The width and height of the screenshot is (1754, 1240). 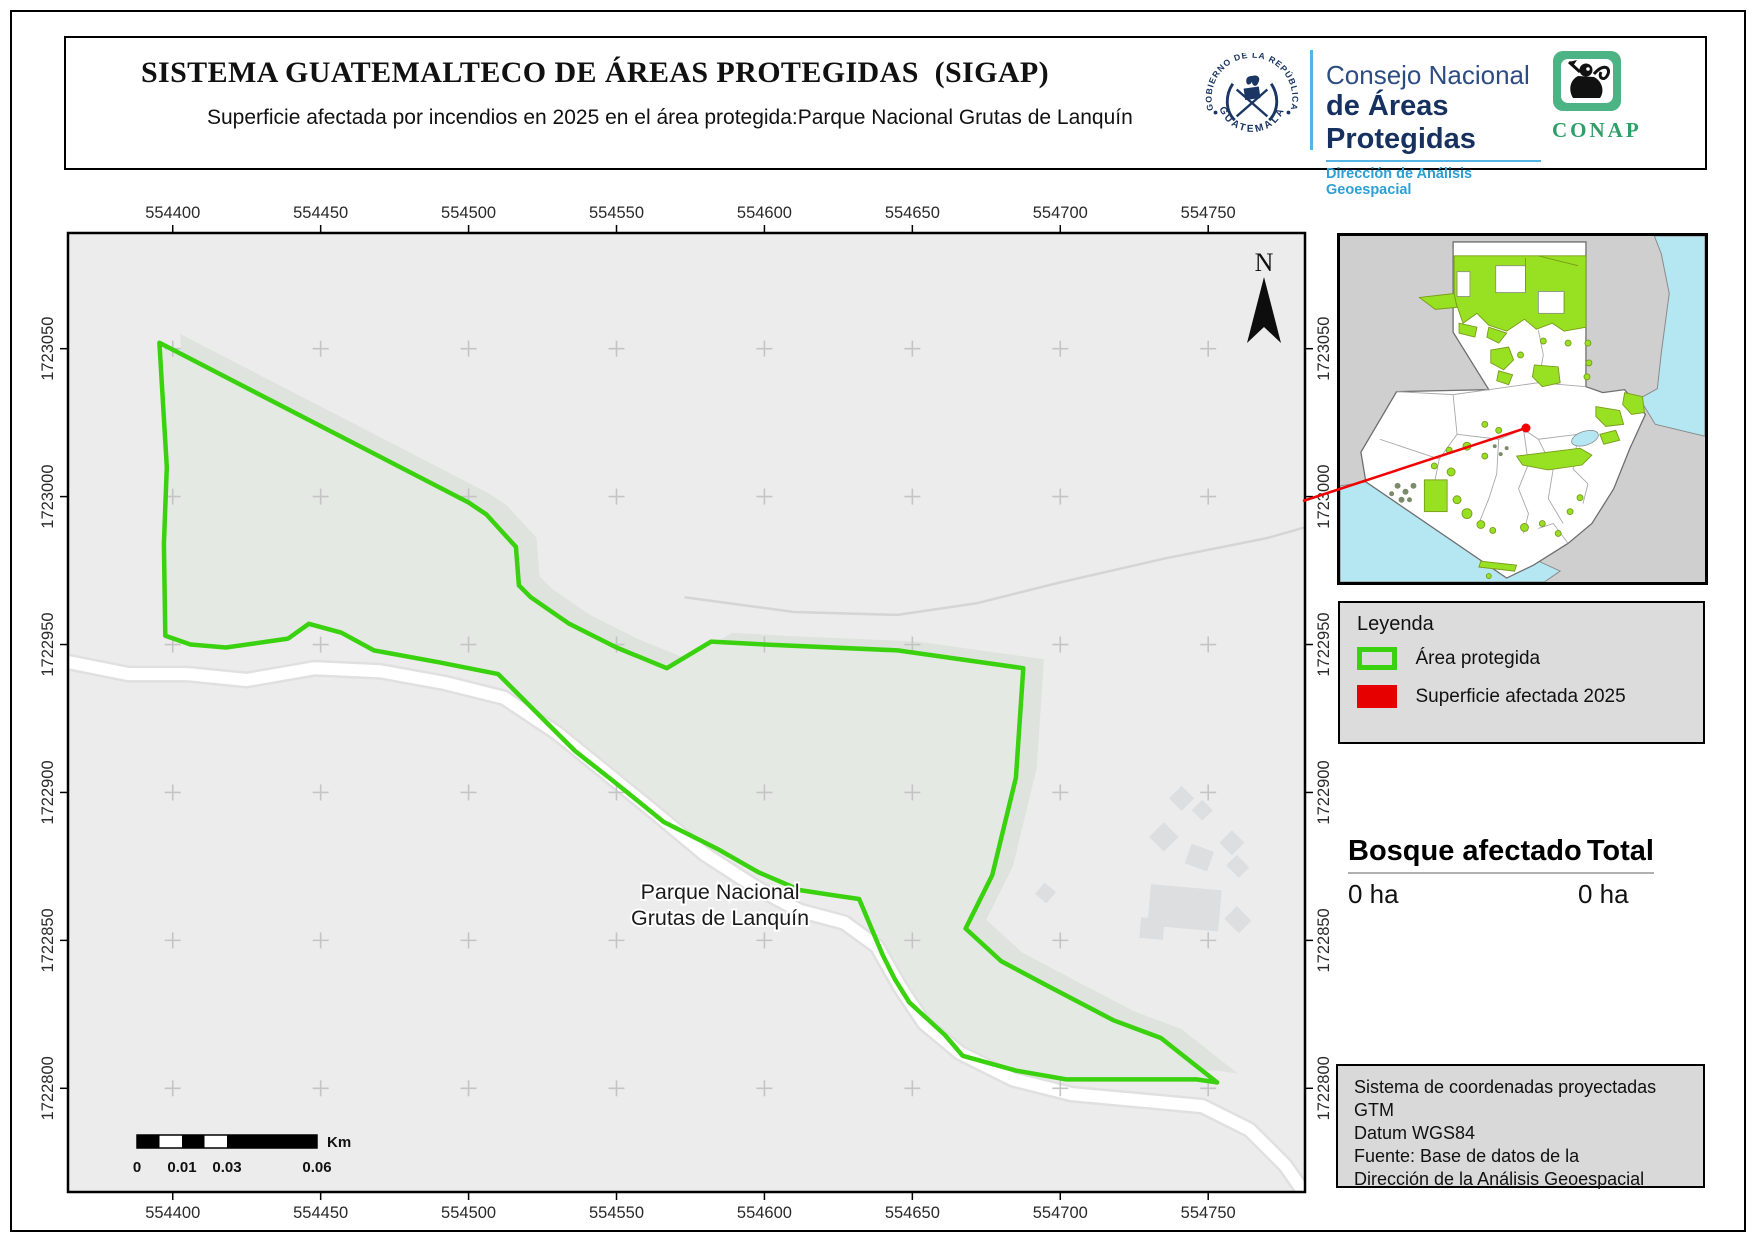 I want to click on stats-col1-value: 0 ha, so click(x=1373, y=894).